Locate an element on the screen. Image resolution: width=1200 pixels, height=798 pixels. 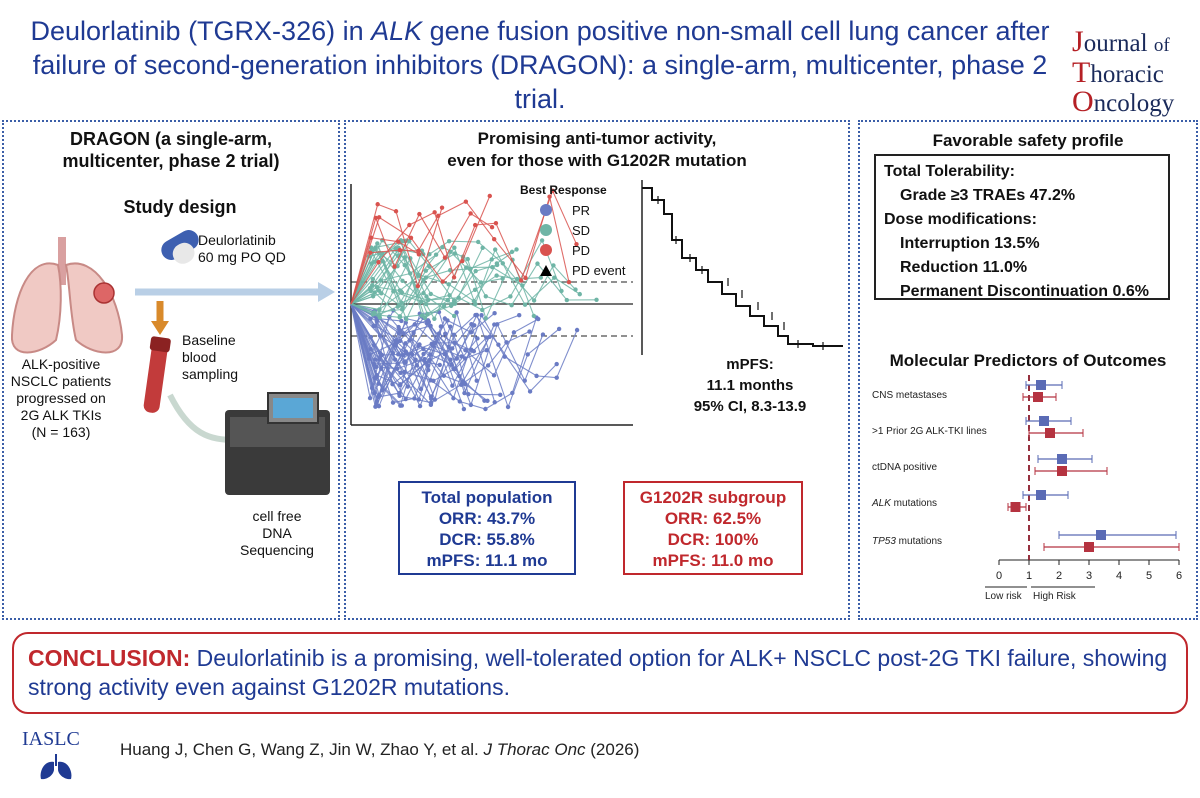
sampling-label: Baseline blood sampling is located at coordinates (210, 357).